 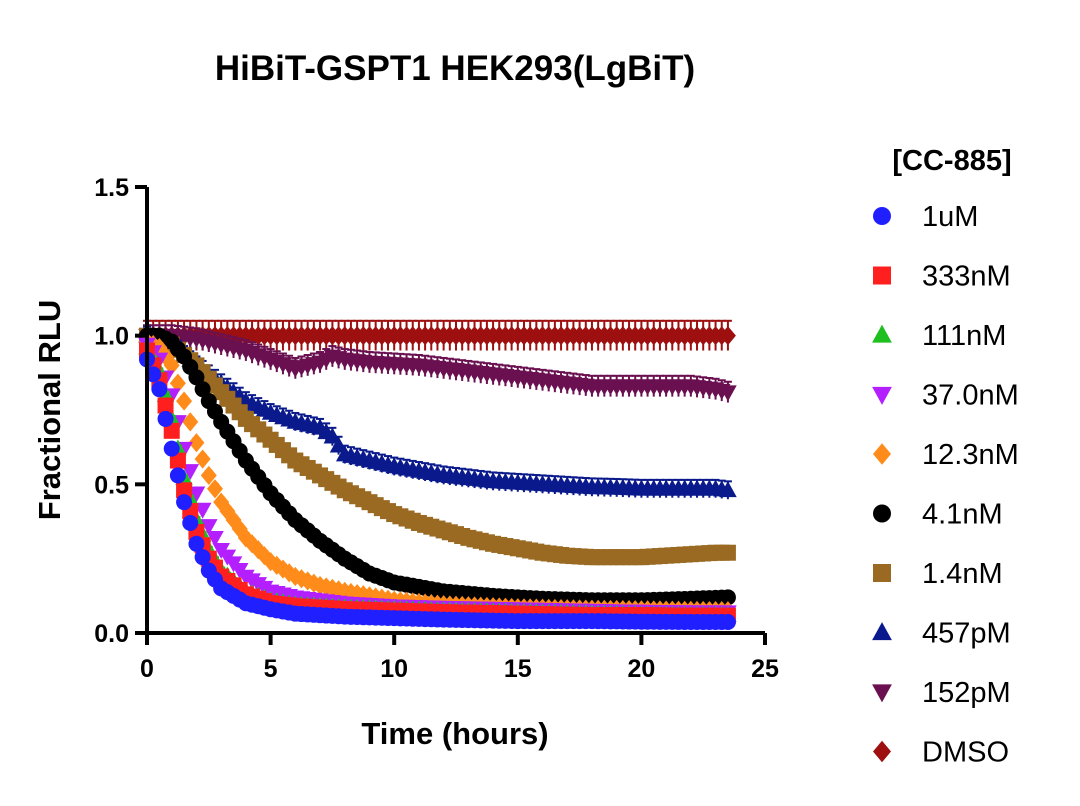 What do you see at coordinates (970, 396) in the screenshot?
I see `legend-label: 37.0nM` at bounding box center [970, 396].